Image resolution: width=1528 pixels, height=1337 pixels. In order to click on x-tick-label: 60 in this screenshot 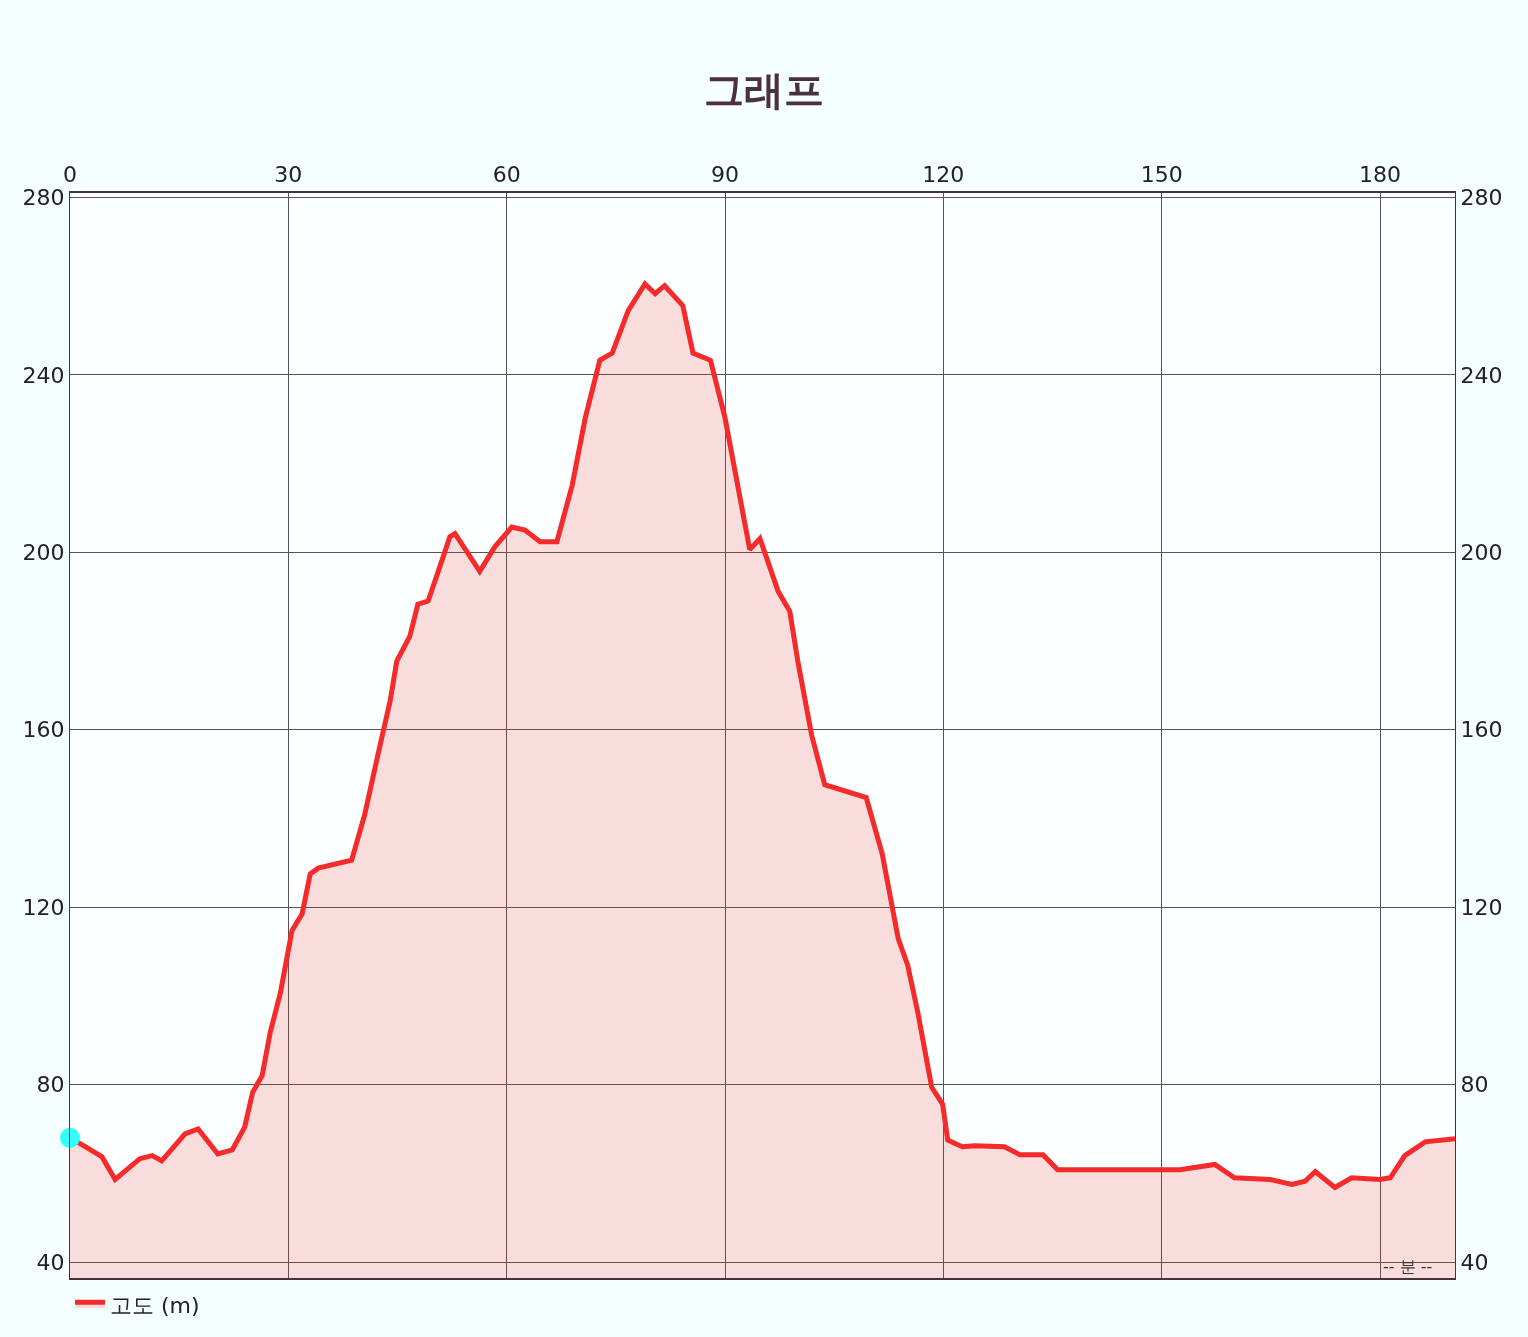, I will do `click(506, 175)`.